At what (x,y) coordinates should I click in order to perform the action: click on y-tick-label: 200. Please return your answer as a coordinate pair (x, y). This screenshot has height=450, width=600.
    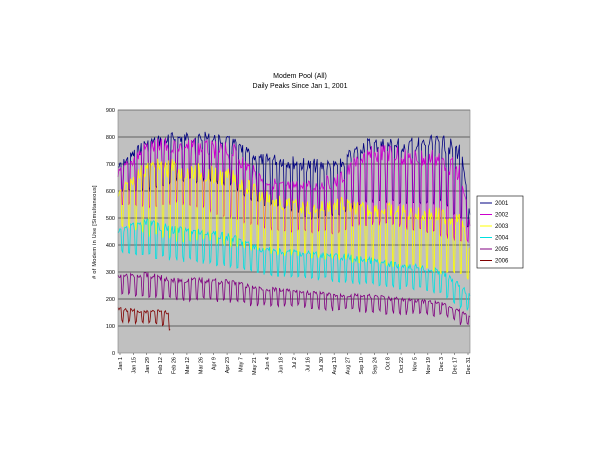
    Looking at the image, I should click on (110, 300).